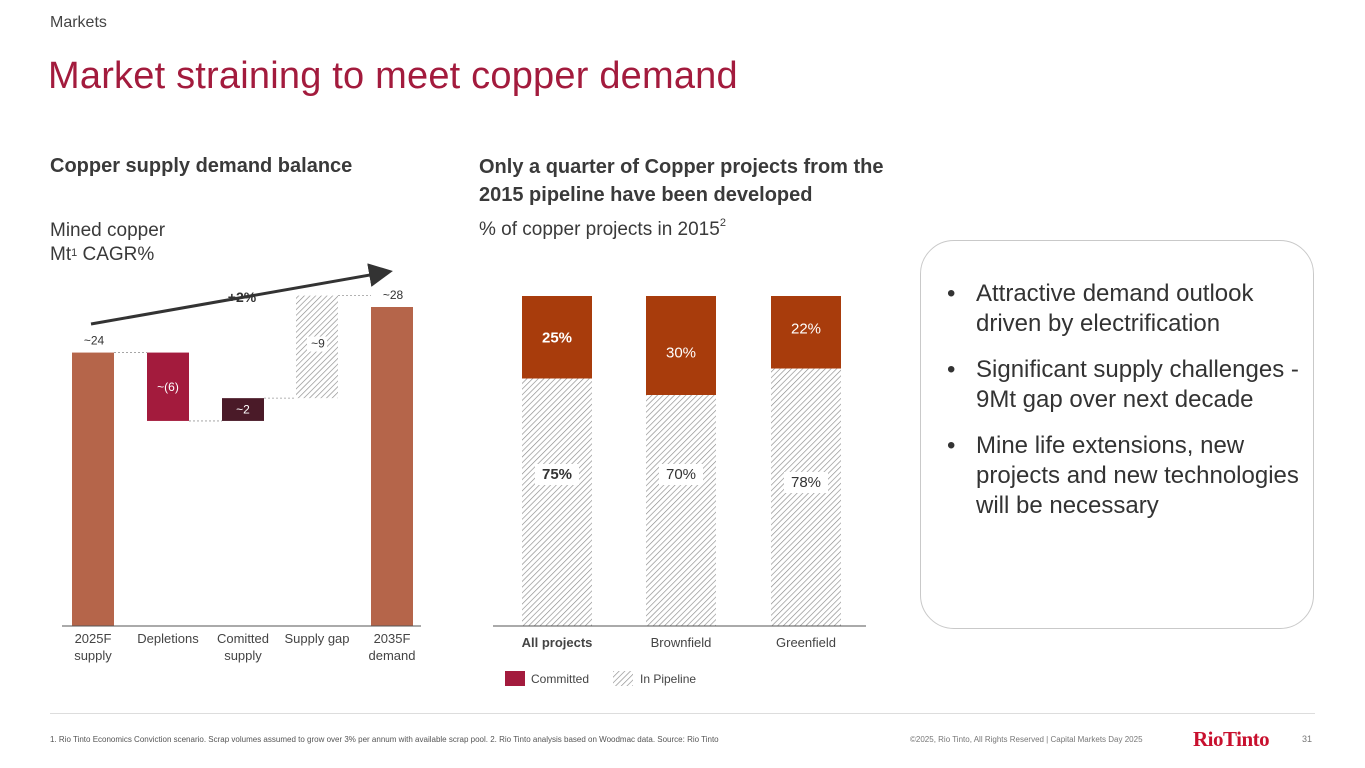  What do you see at coordinates (243, 638) in the screenshot?
I see `category-line: Comitted` at bounding box center [243, 638].